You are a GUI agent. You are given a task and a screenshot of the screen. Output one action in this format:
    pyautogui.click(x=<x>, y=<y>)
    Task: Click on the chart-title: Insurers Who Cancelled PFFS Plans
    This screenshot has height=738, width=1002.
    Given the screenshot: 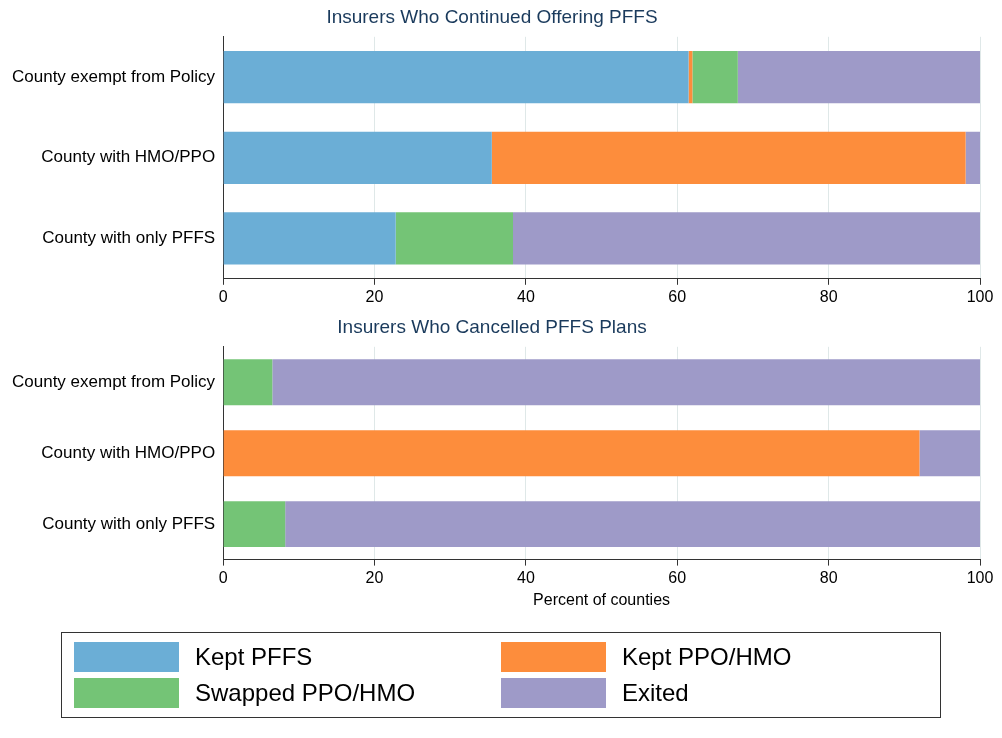 What is the action you would take?
    pyautogui.click(x=492, y=326)
    